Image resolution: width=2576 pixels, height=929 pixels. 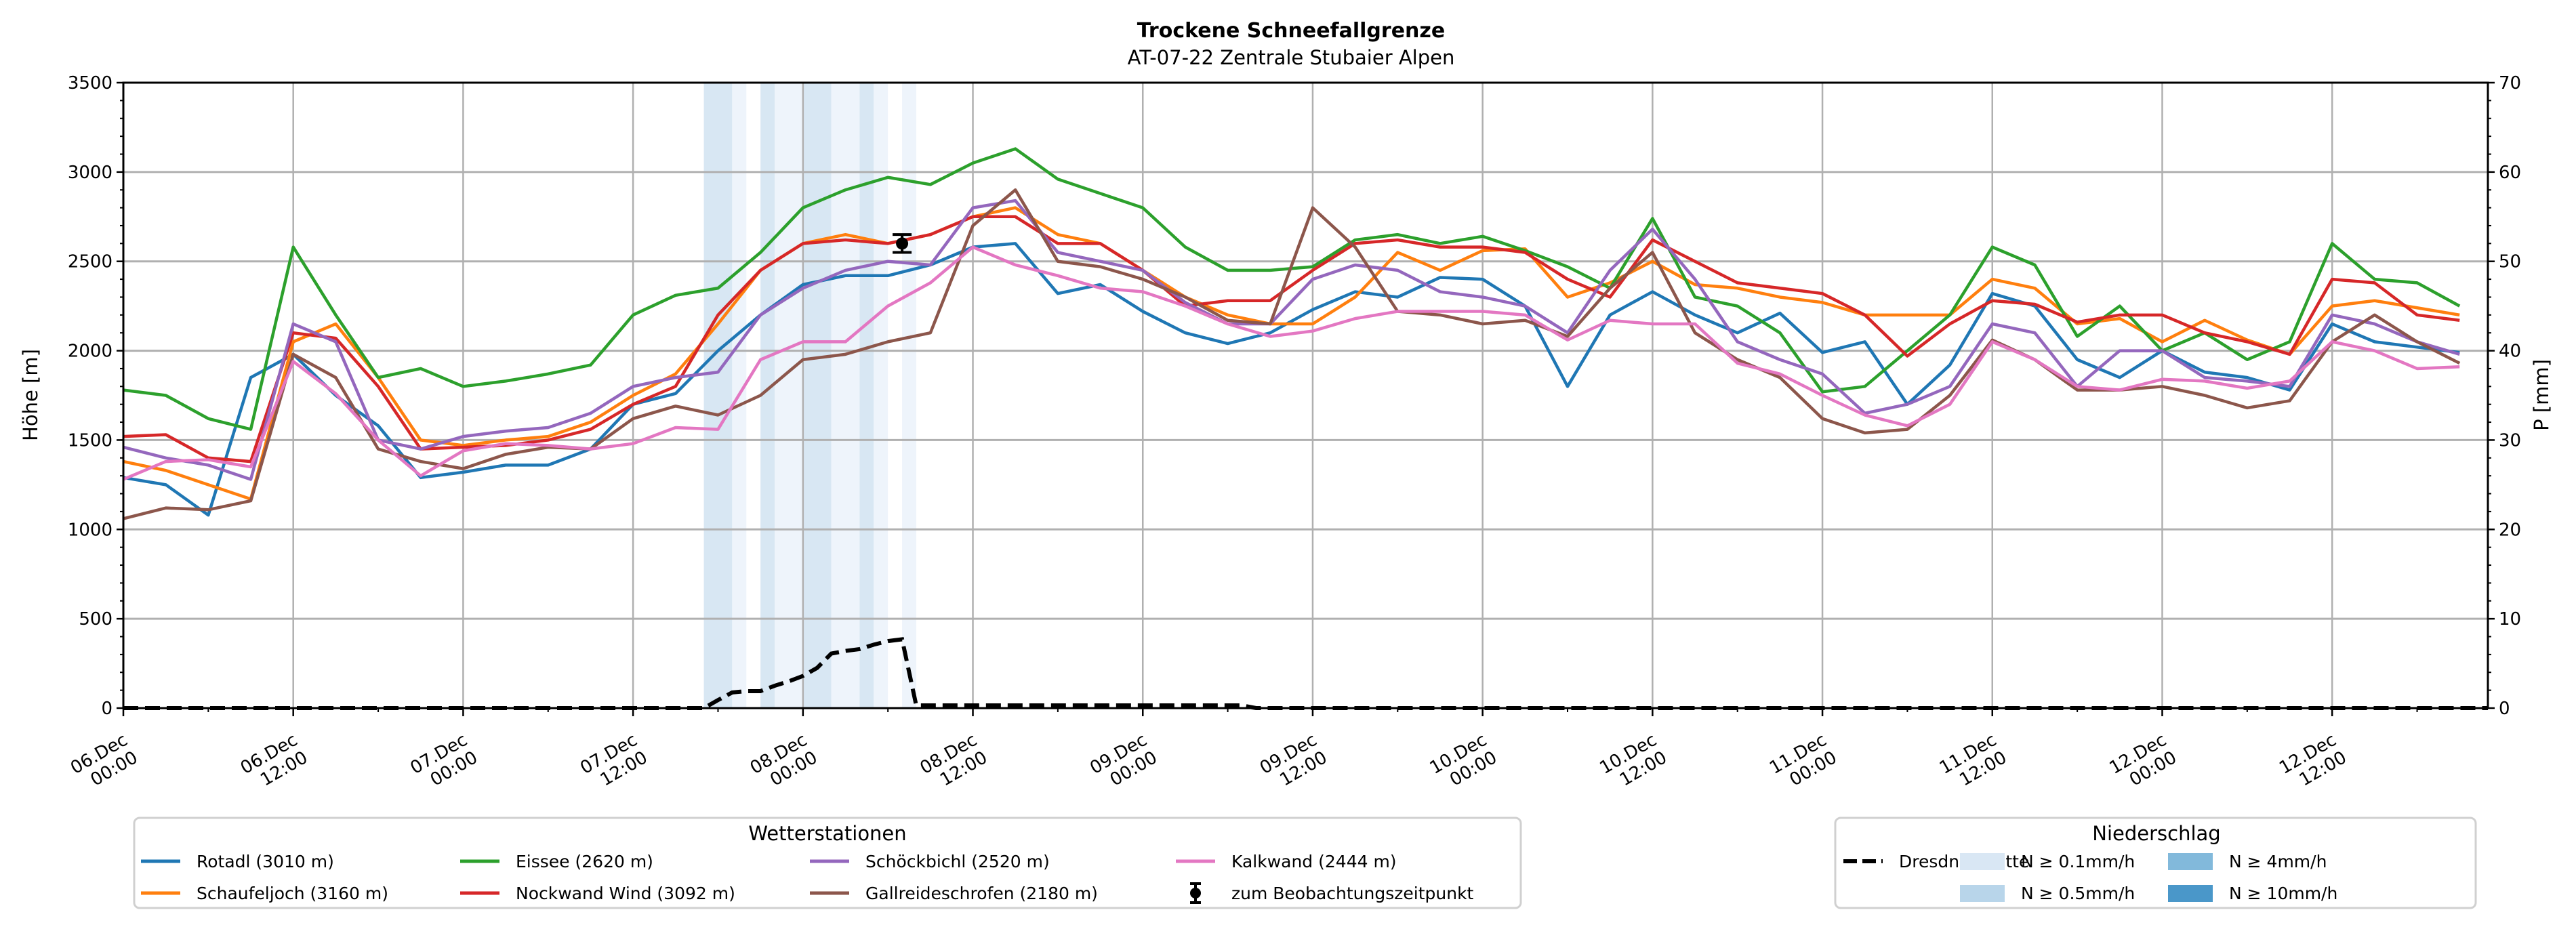 What do you see at coordinates (827, 833) in the screenshot?
I see `legend-title: Wetterstationen` at bounding box center [827, 833].